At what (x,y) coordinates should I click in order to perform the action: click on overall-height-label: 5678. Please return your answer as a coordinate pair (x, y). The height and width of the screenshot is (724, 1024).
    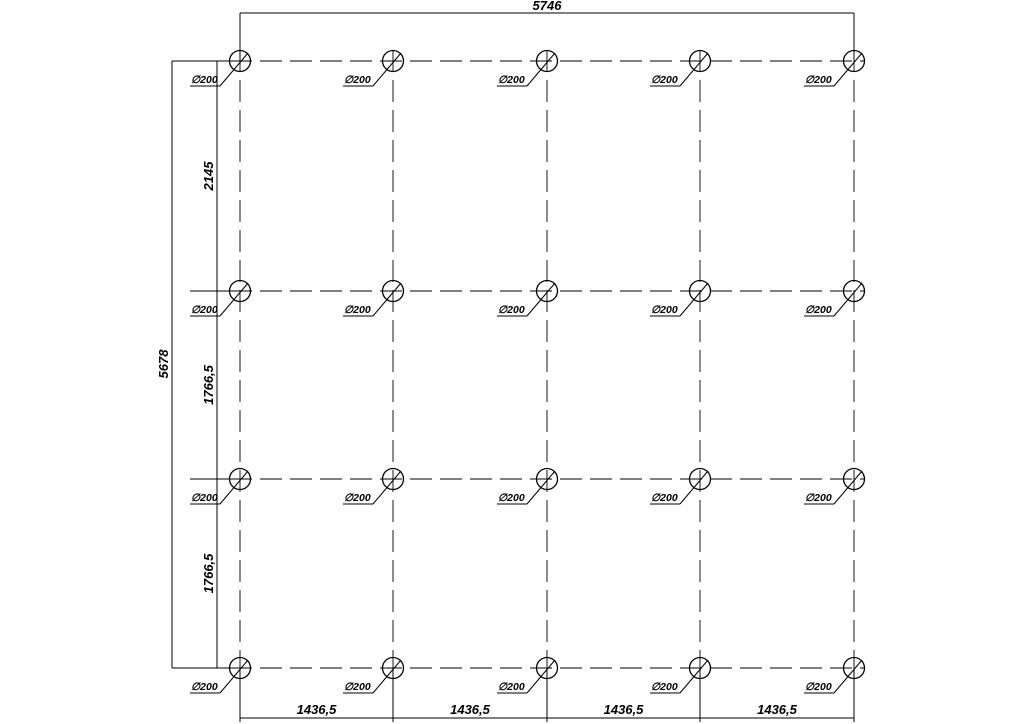
    Looking at the image, I should click on (163, 364).